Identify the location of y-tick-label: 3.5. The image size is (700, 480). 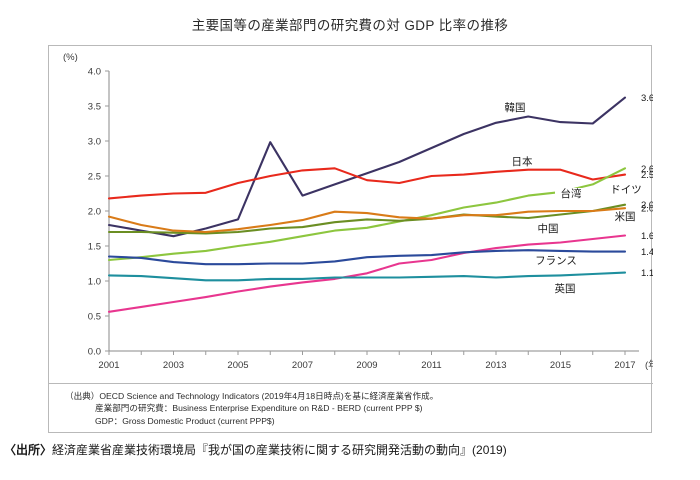
(94, 107).